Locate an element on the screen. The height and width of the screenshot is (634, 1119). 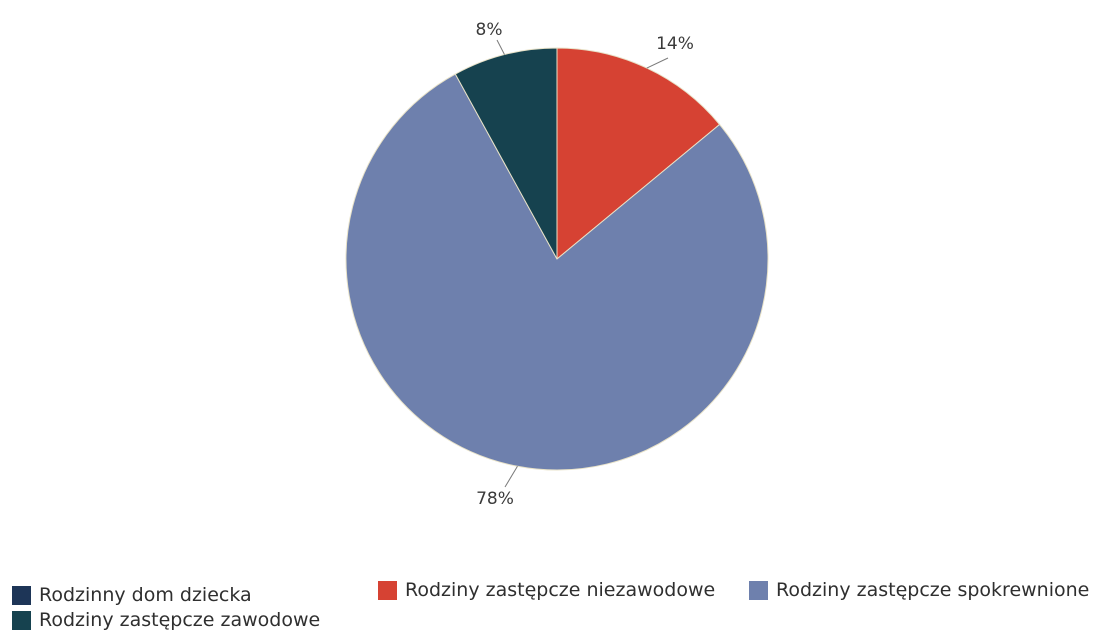
legend-item-rodziny-zastepcze-spokrewnione: Rodziny zastępcze spokrewnione is located at coordinates (919, 590).